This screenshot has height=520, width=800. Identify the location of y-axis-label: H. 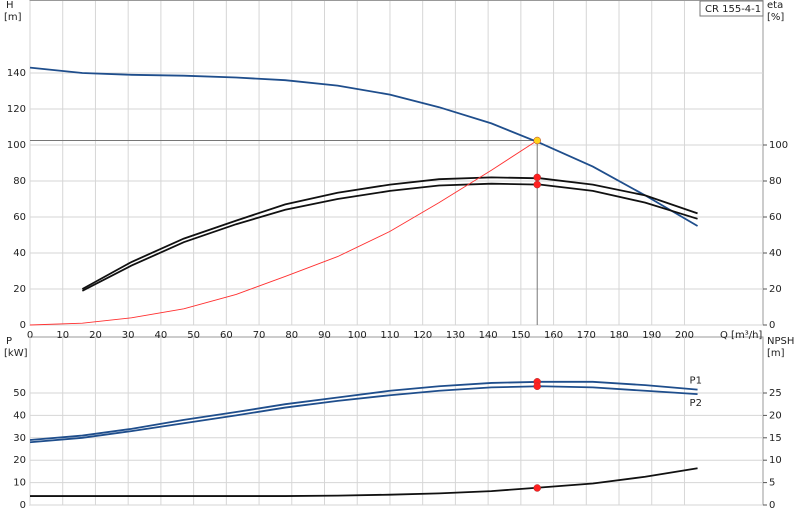
(10, 5).